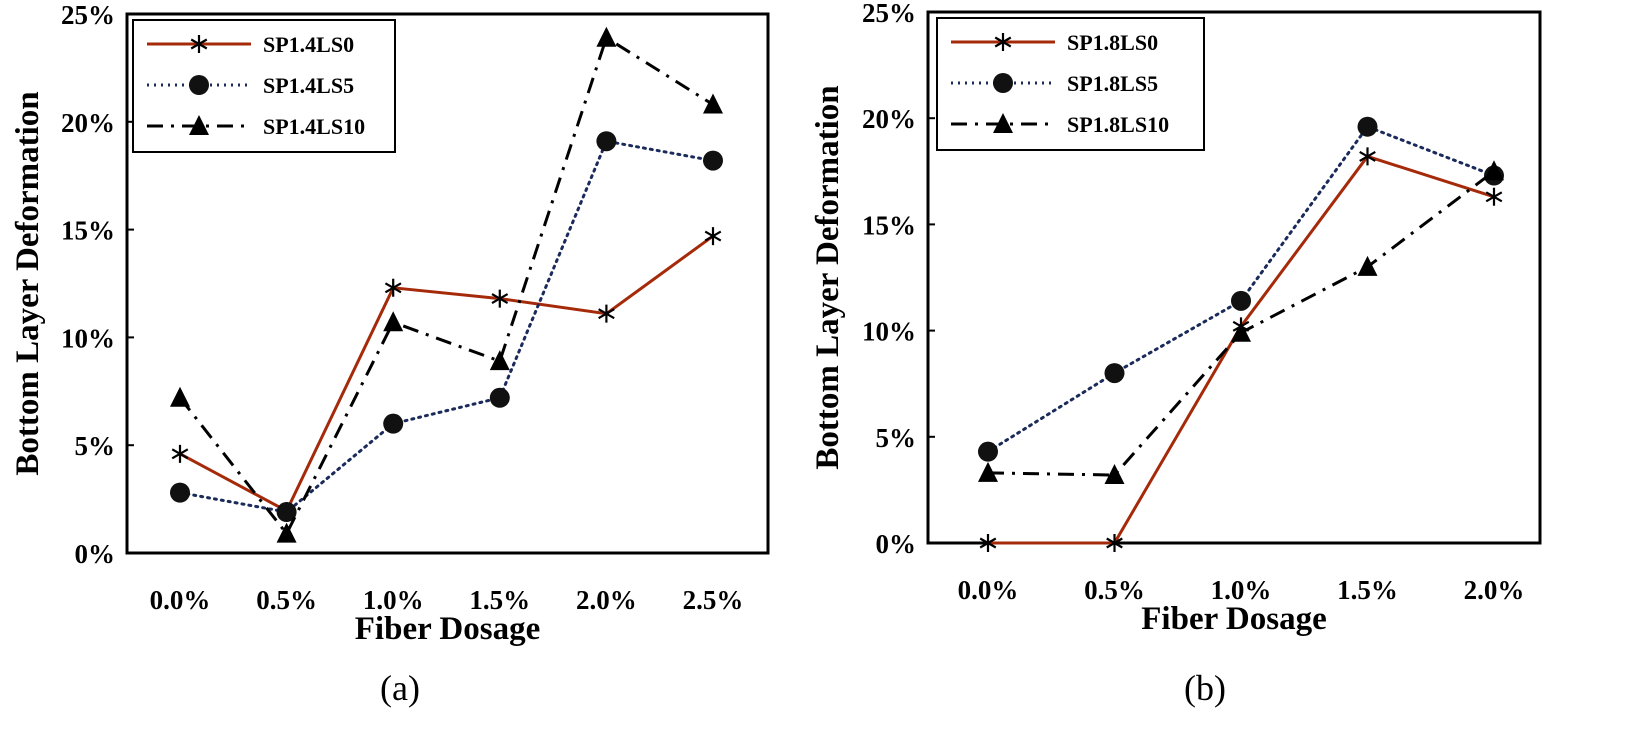 Image resolution: width=1643 pixels, height=744 pixels. I want to click on legend-label: SP1.4LS10, so click(314, 126).